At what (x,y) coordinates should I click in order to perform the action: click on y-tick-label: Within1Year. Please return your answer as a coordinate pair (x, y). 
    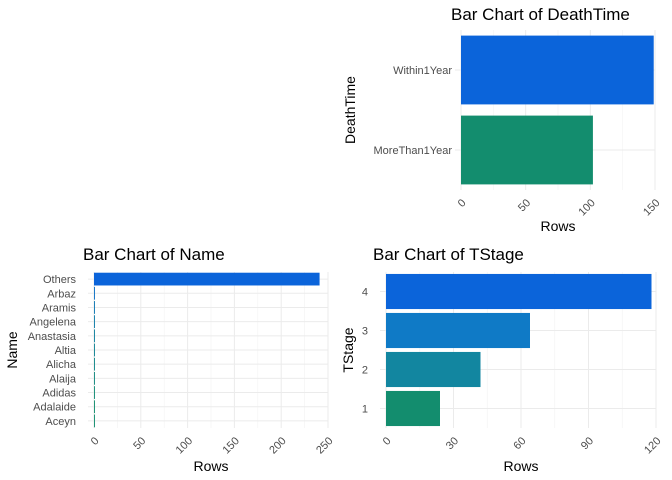
    Looking at the image, I should click on (422, 71).